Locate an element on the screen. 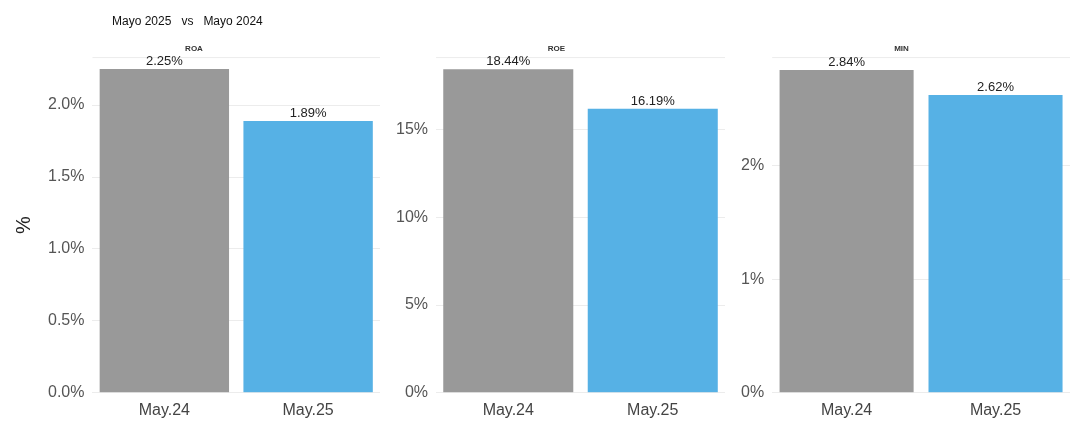 This screenshot has width=1087, height=438. data-label: 2.84% is located at coordinates (847, 62).